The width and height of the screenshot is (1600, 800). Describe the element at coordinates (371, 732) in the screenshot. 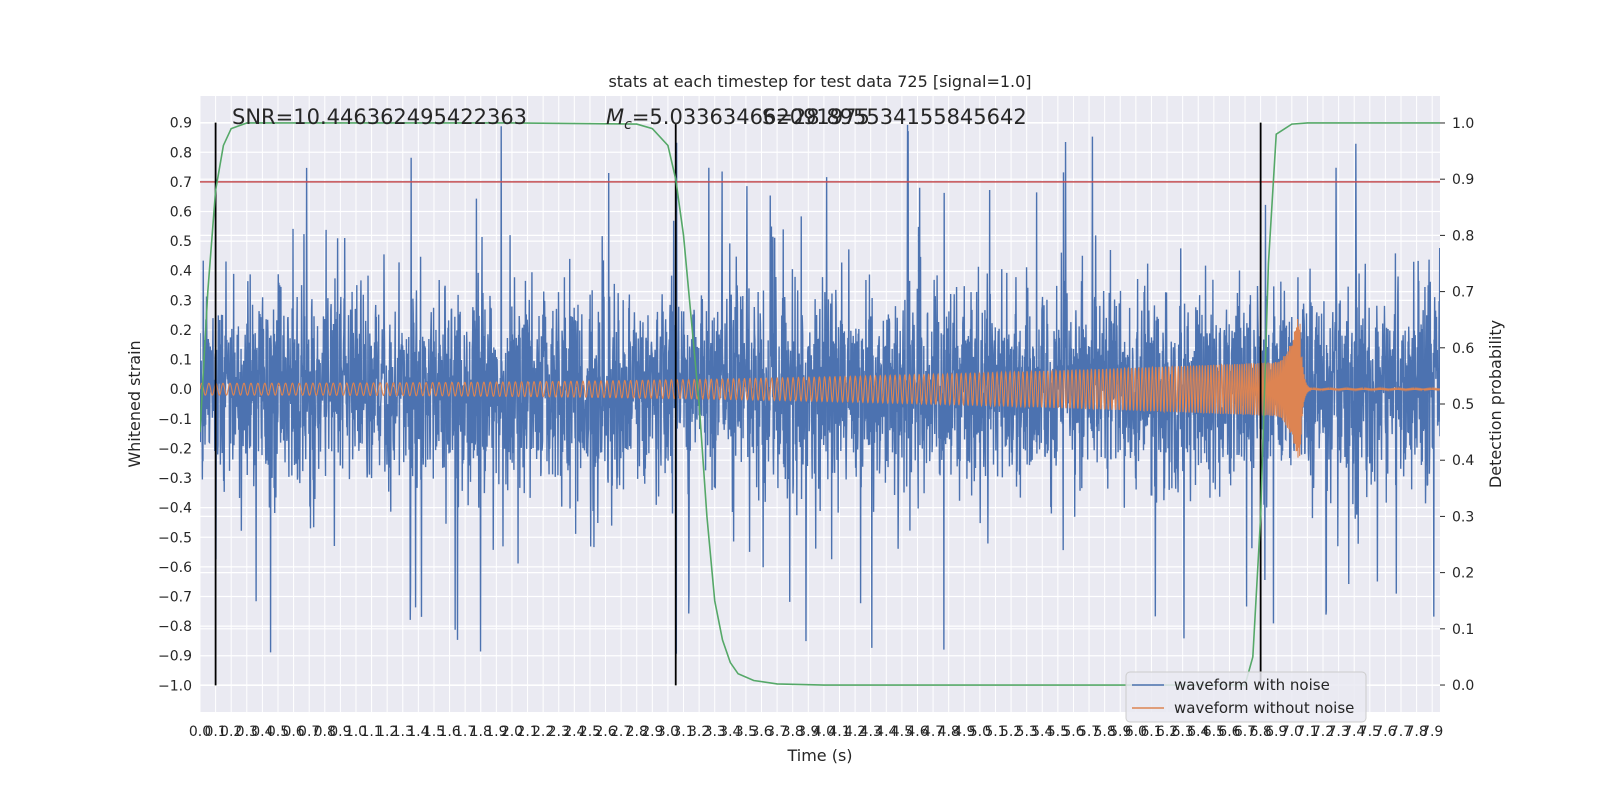

I see `x-tick-label: 1.1` at that location.